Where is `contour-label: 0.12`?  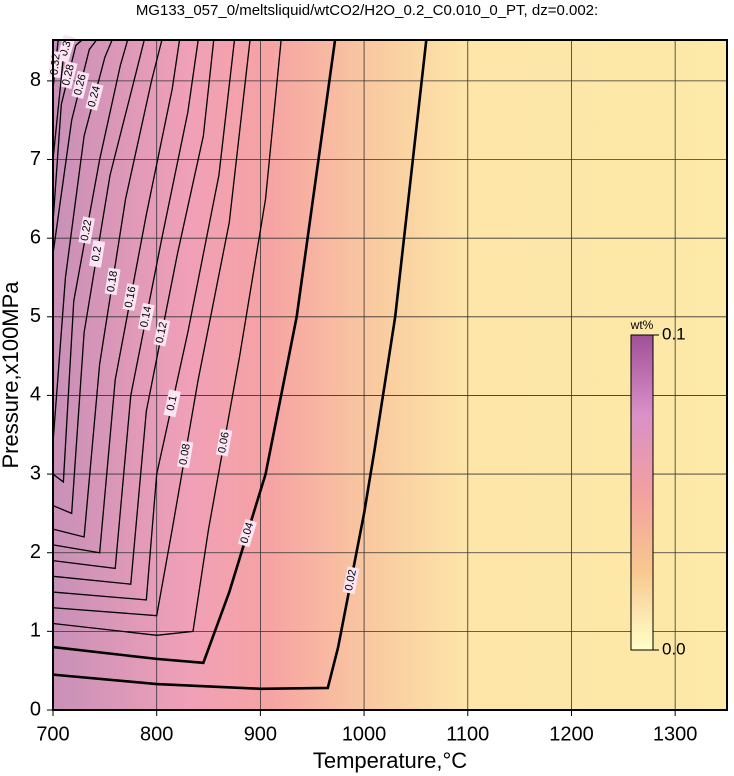 contour-label: 0.12 is located at coordinates (162, 332).